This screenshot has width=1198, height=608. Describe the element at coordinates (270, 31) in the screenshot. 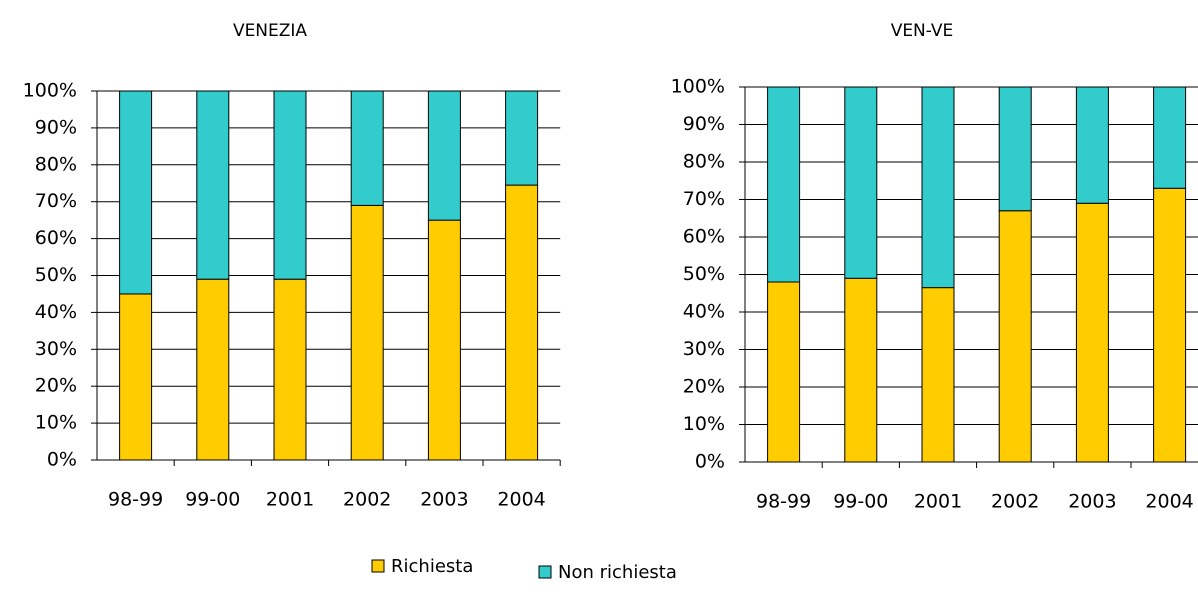

I see `chart-title: VENEZIA` at that location.